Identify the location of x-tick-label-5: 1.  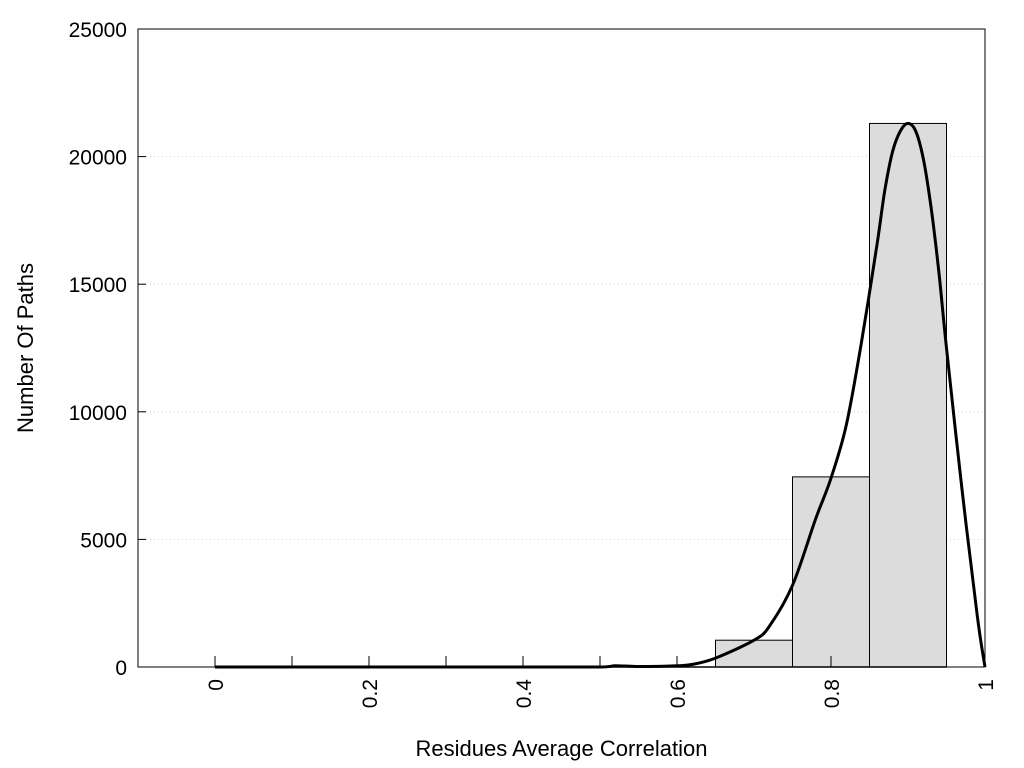
(986, 685).